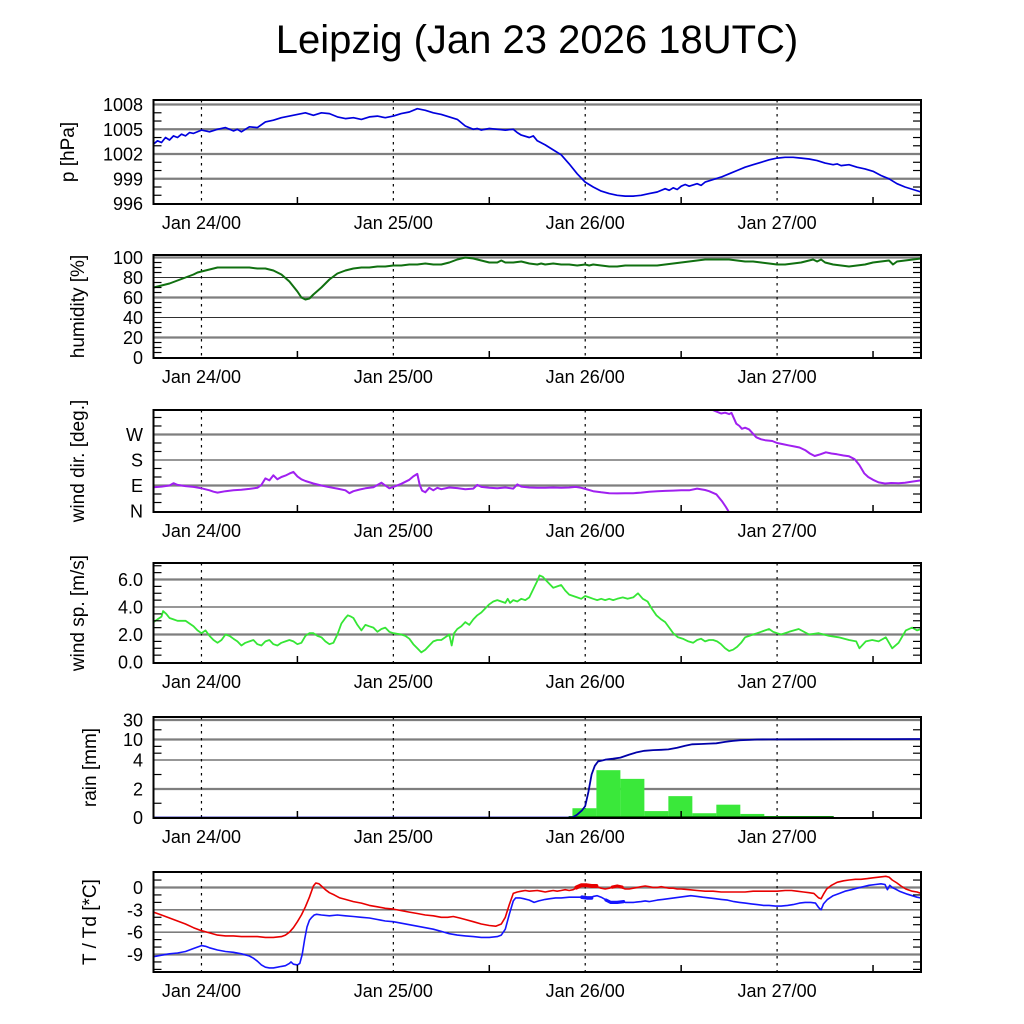 This screenshot has width=1024, height=1024. I want to click on y-tick-label: E, so click(137, 486).